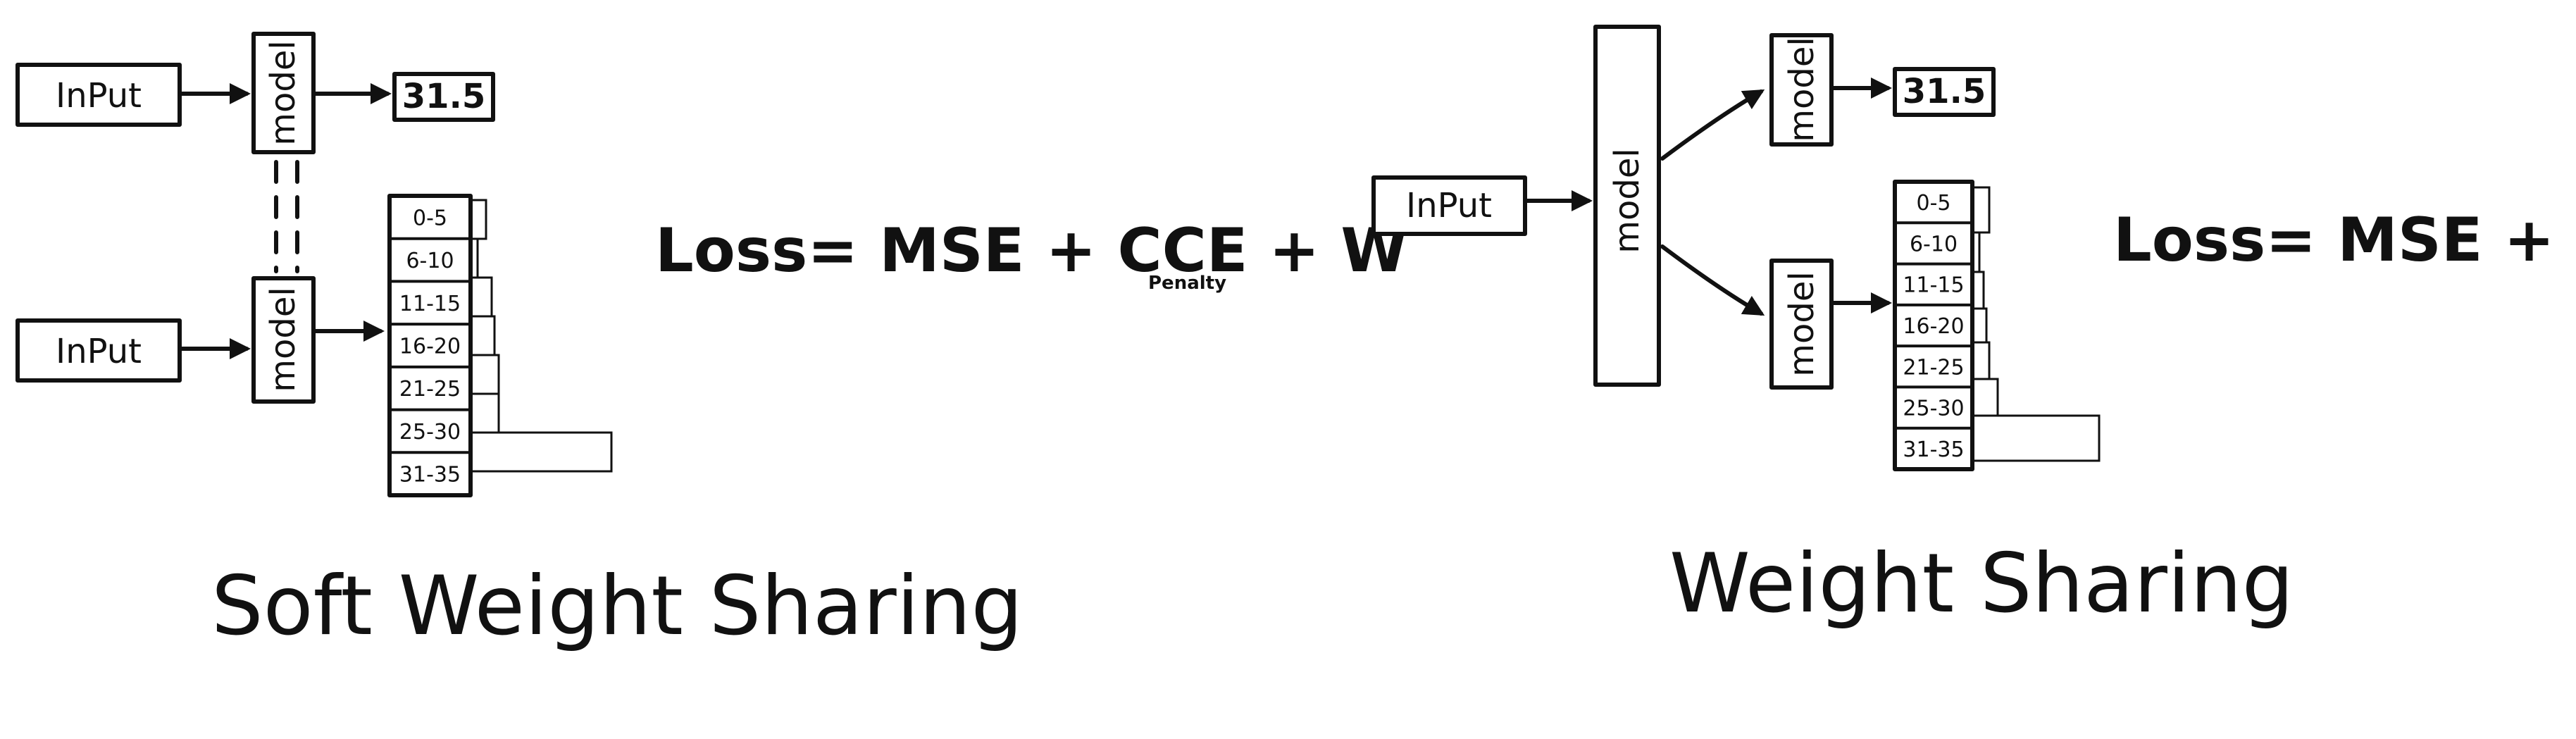  Describe the element at coordinates (1712, 125) in the screenshot. I see `shared-to-top-head-arrow` at that location.